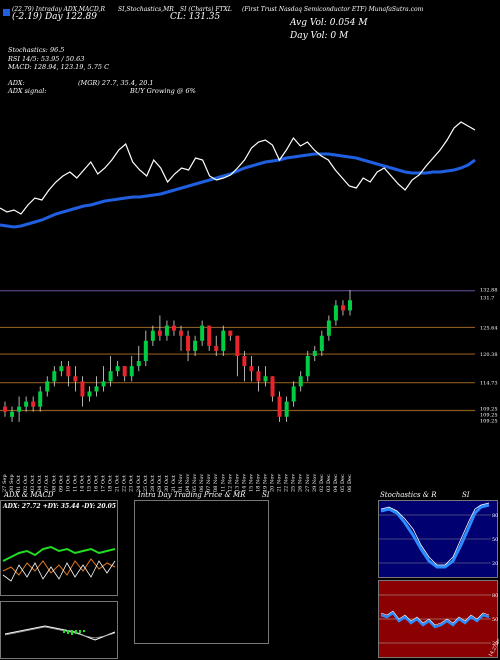 The image size is (500, 660). I want to click on adx-values: (MGR) 27.7, 35.4, 20.1, so click(116, 83).